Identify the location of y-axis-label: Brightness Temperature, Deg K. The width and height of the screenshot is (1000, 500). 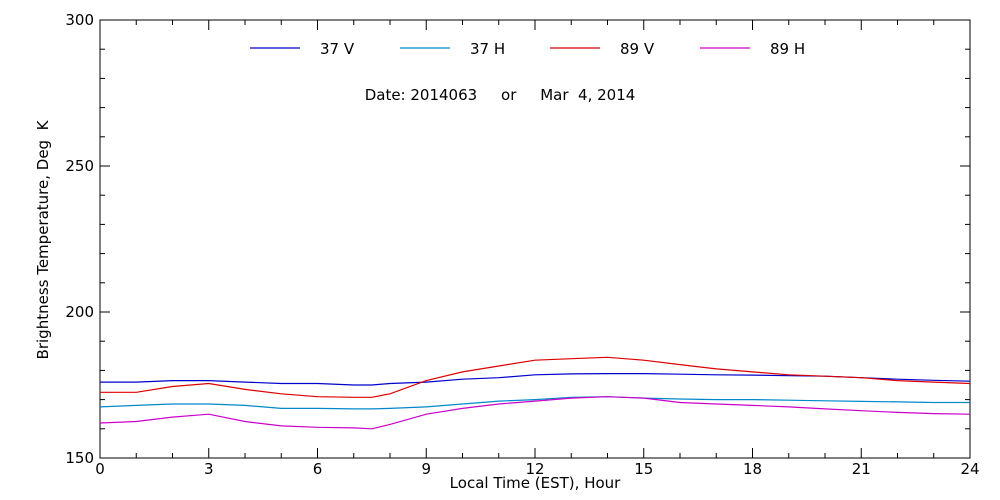
(43, 239).